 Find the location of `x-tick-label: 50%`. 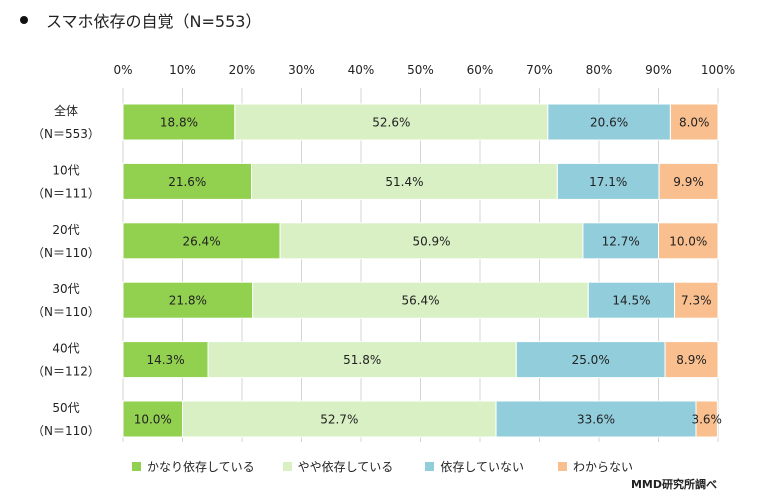

x-tick-label: 50% is located at coordinates (420, 70).